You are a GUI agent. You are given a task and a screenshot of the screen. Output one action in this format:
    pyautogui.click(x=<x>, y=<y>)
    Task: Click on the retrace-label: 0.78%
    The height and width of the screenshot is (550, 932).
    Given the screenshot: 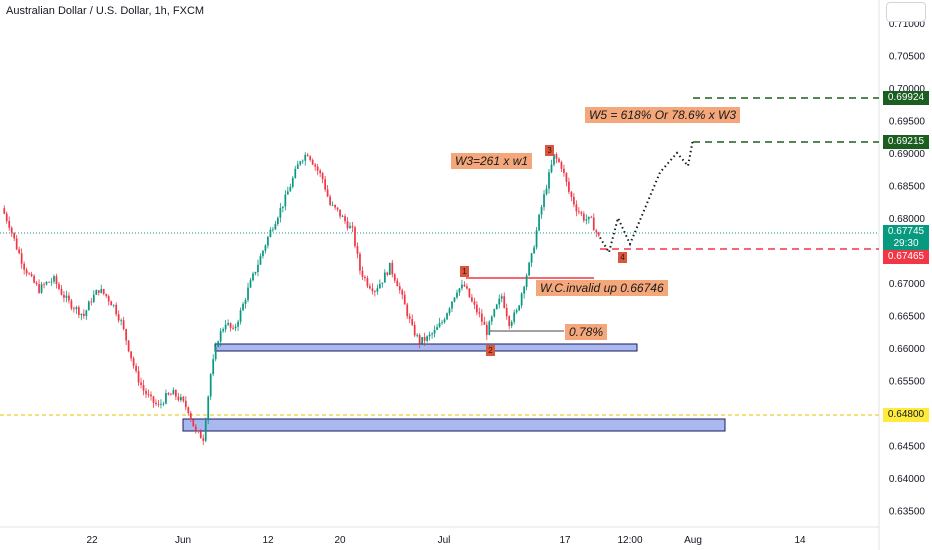 What is the action you would take?
    pyautogui.click(x=586, y=332)
    